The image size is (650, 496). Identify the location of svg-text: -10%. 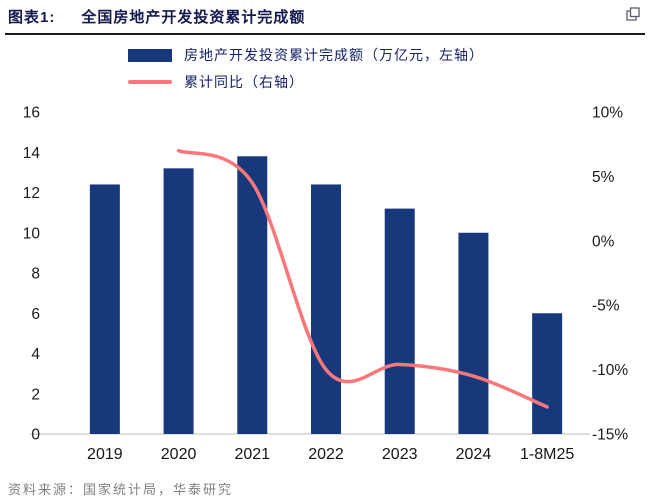
(610, 370).